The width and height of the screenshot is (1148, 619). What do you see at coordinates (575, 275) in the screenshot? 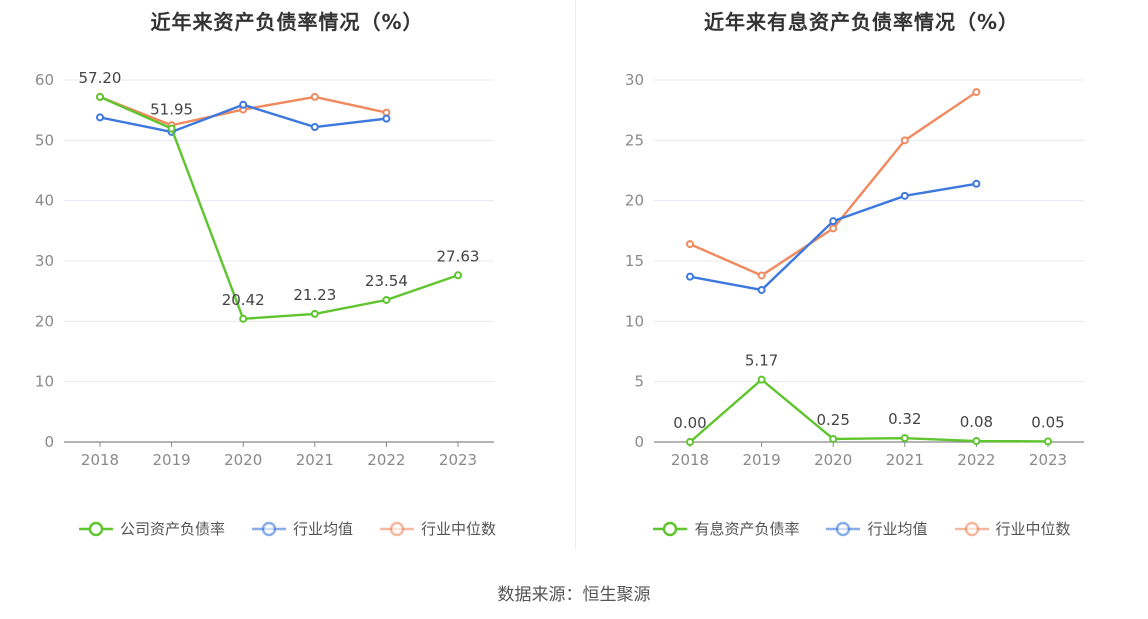
I see `panel-divider` at bounding box center [575, 275].